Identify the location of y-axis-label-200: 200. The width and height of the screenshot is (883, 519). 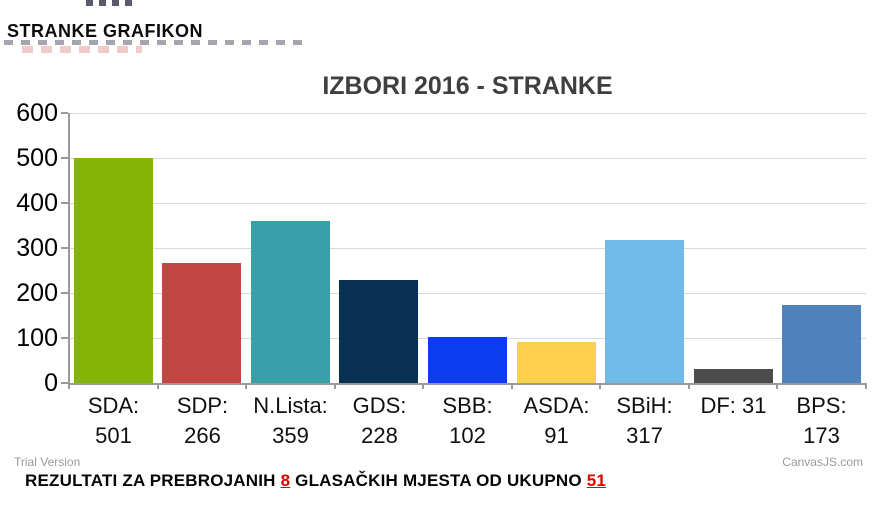
(37, 293).